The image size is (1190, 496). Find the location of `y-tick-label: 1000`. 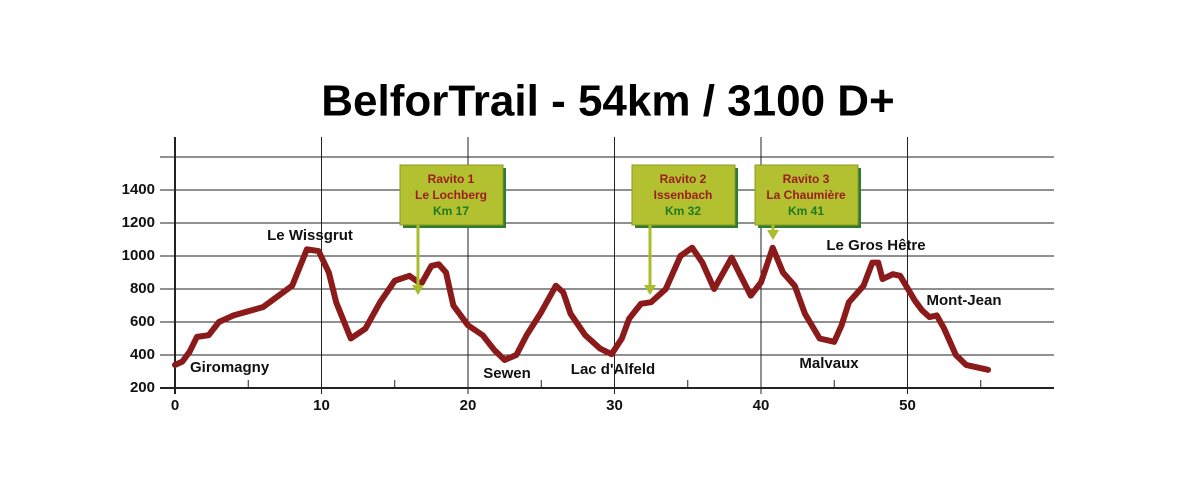

y-tick-label: 1000 is located at coordinates (138, 255).